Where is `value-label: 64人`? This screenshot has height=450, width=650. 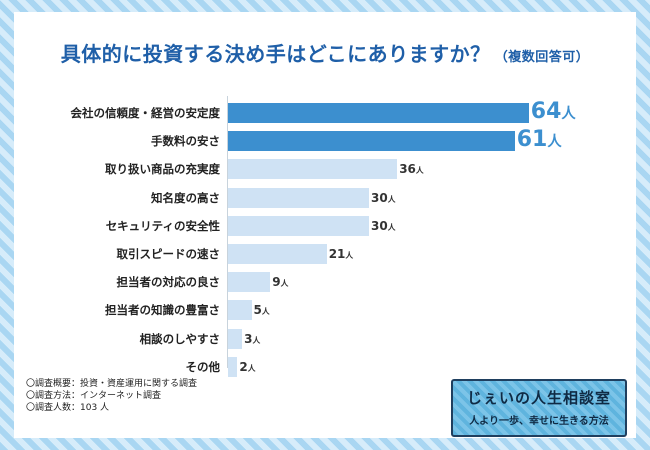
value-label: 64人 is located at coordinates (553, 111).